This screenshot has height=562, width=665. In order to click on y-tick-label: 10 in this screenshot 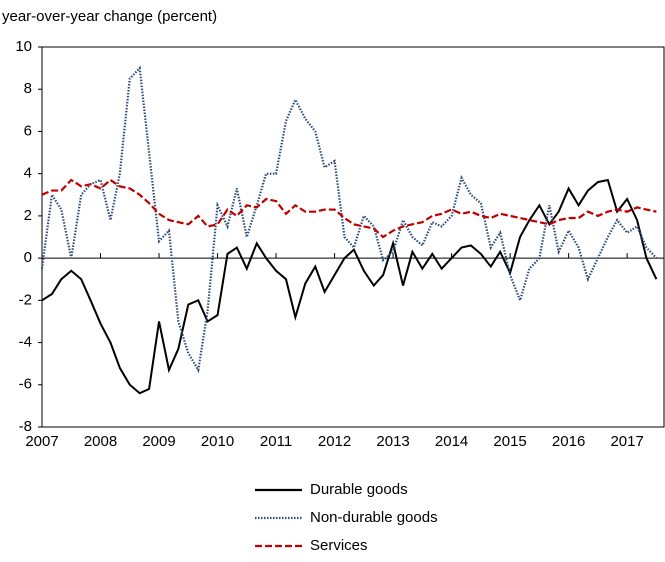, I will do `click(23, 46)`.